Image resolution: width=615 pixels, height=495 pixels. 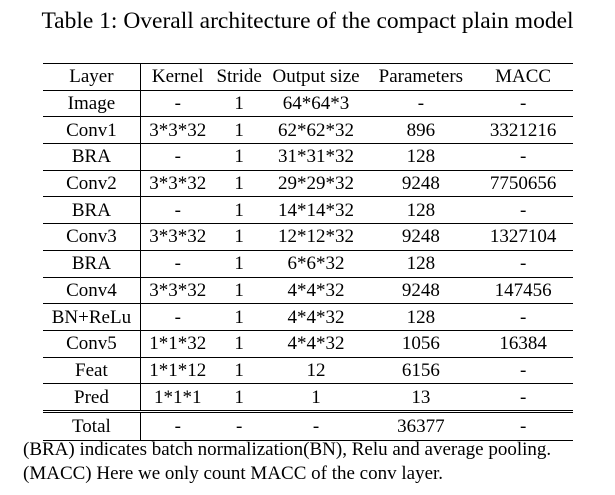 What do you see at coordinates (421, 398) in the screenshot?
I see `cell-parameters: 13` at bounding box center [421, 398].